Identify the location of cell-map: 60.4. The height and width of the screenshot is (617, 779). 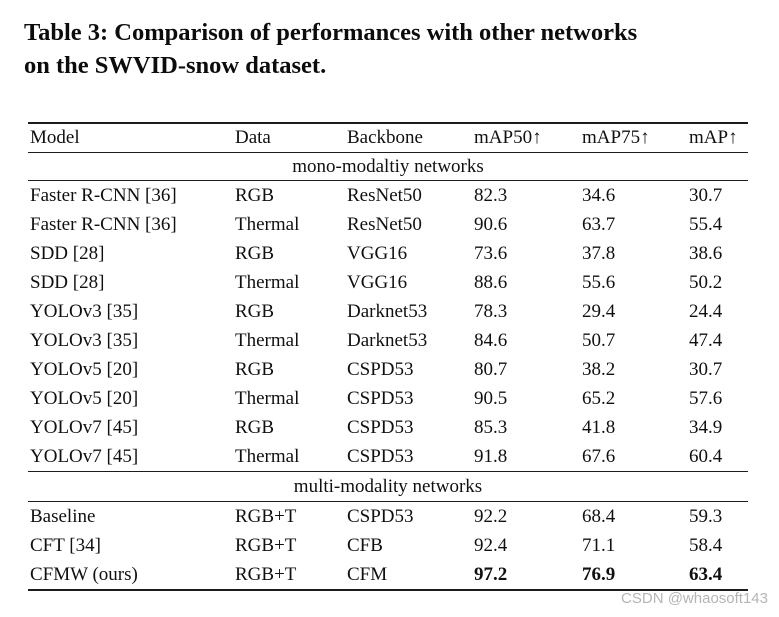
(706, 456).